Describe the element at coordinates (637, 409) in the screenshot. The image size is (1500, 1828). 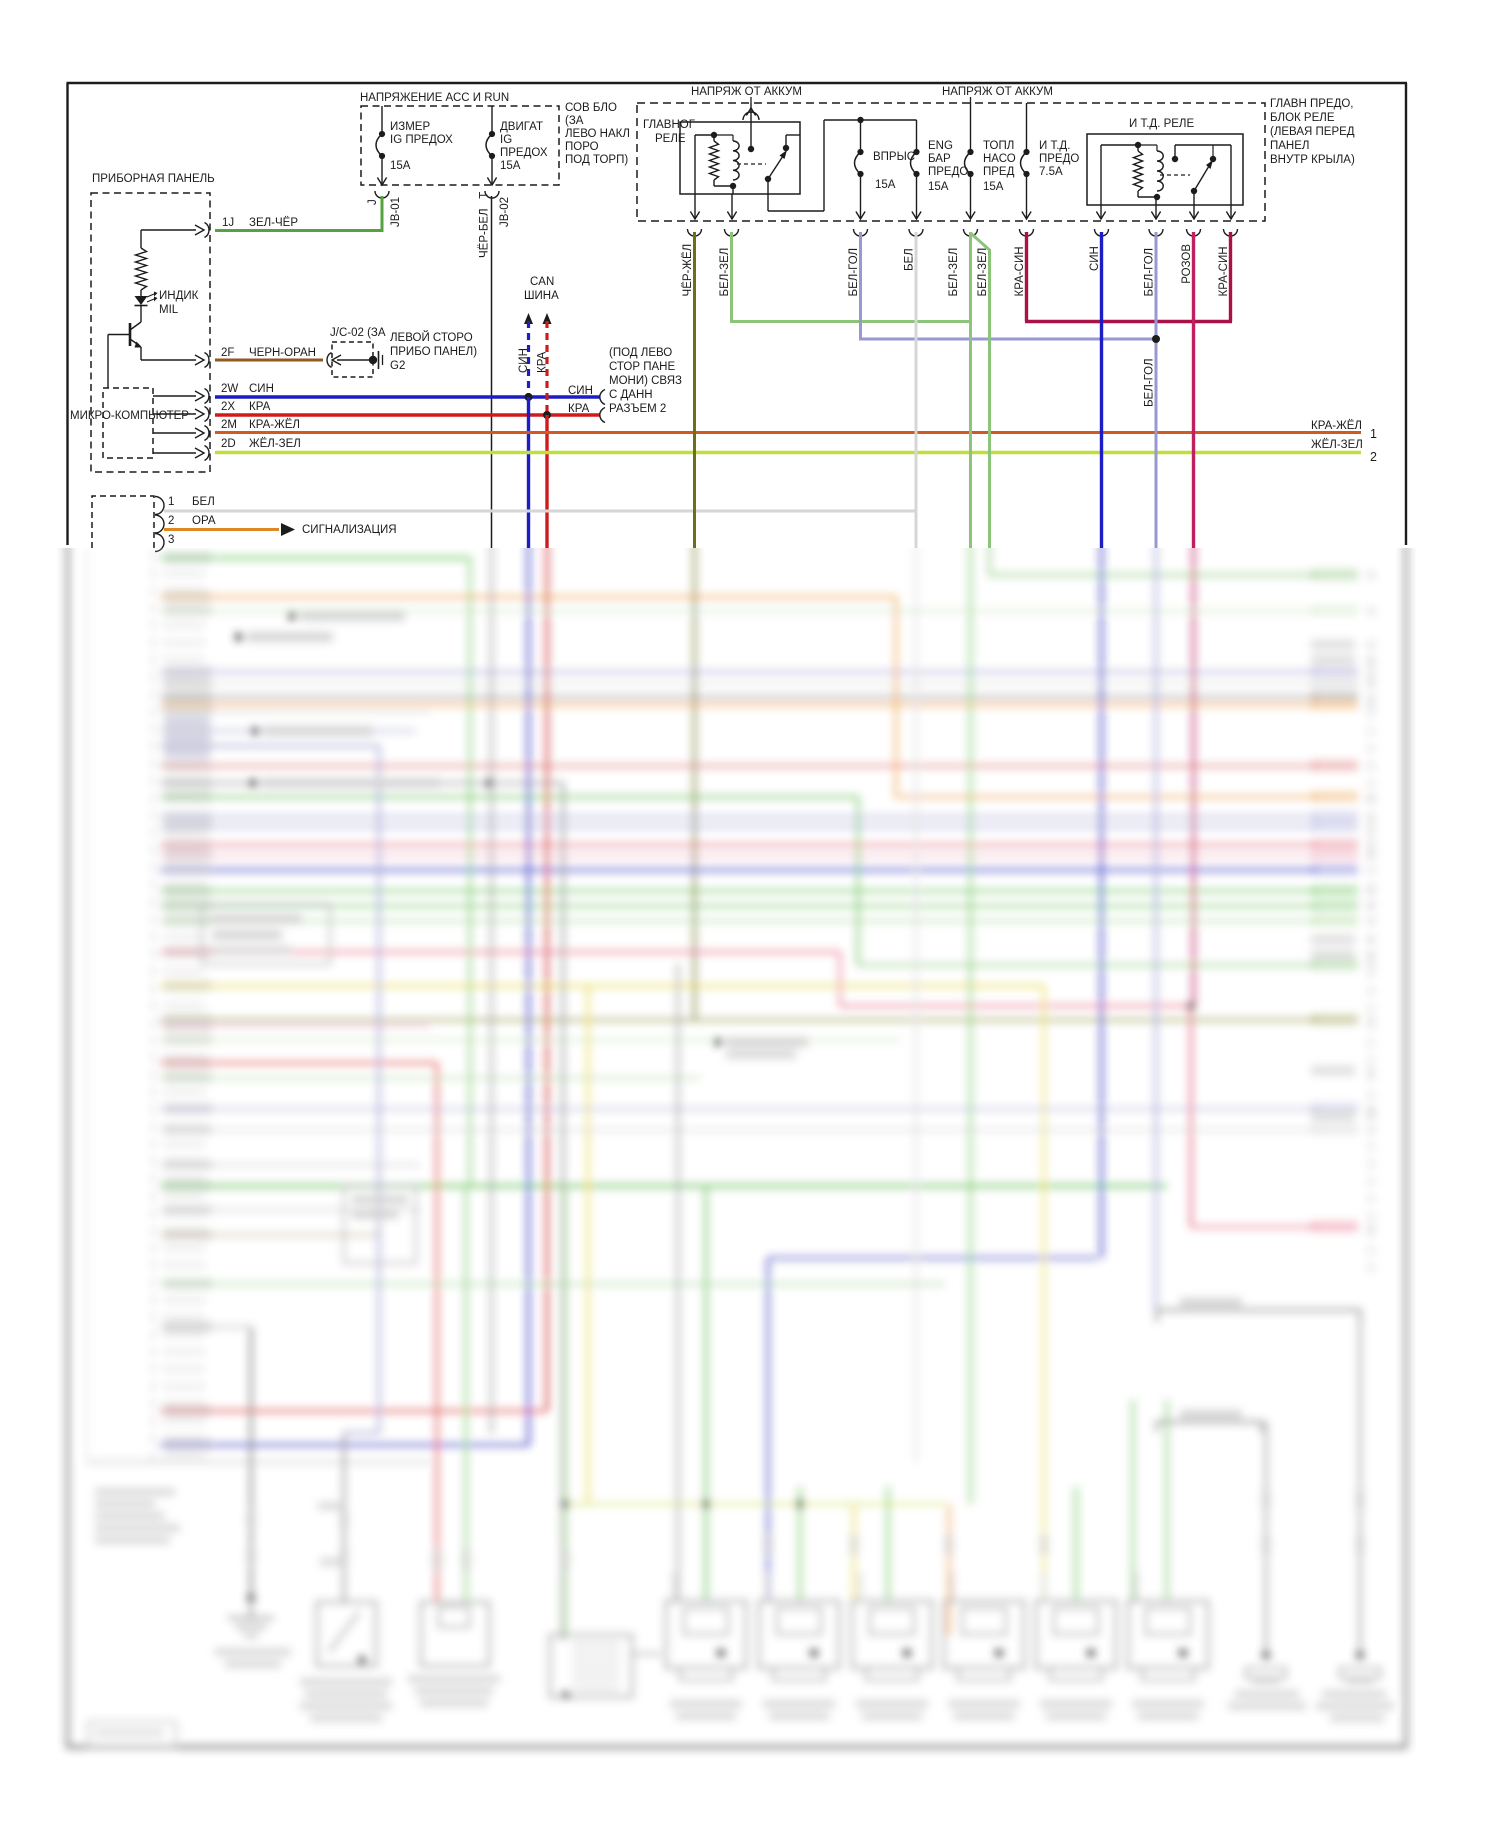
I see `svg-text: РАЗЪЕМ 2` at that location.